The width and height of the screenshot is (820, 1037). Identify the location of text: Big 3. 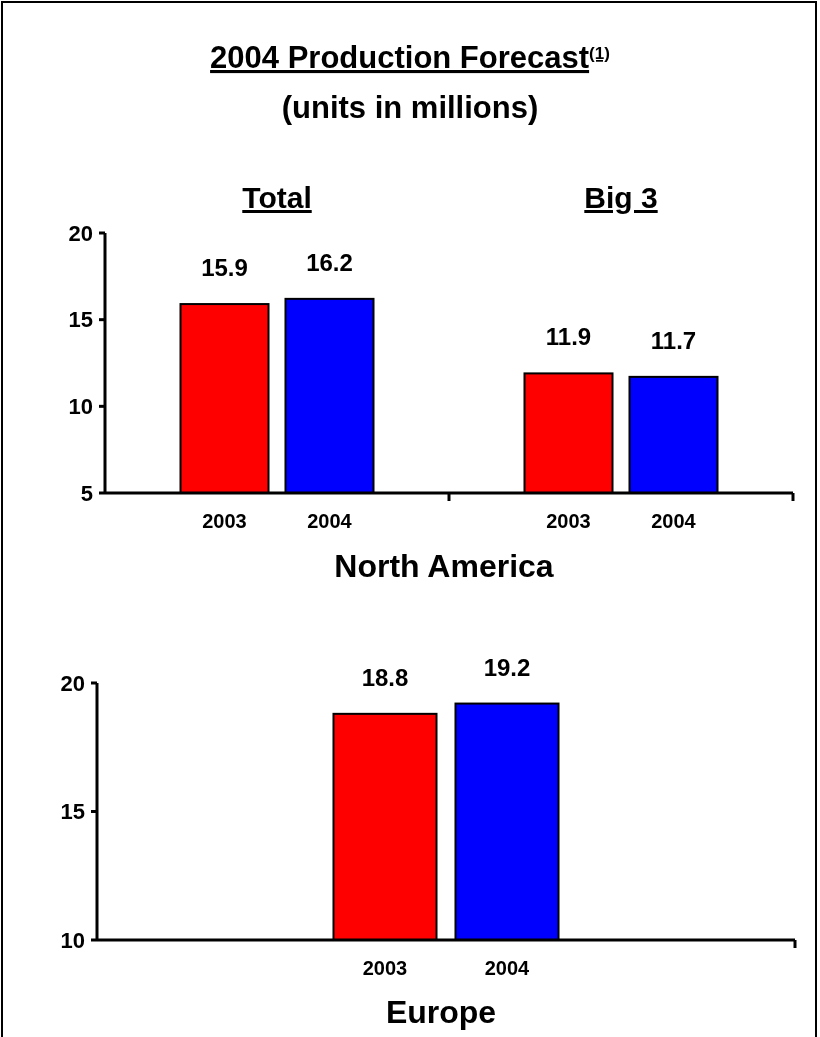
(621, 197).